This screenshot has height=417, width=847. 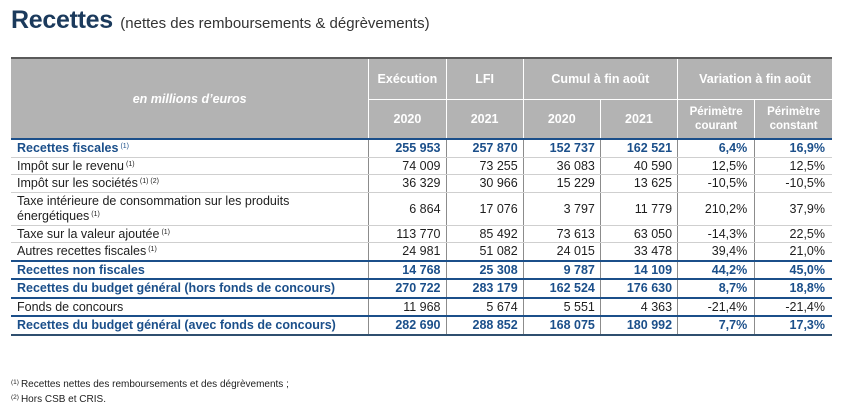 What do you see at coordinates (638, 166) in the screenshot?
I see `cell-cumul-2021: 40 590` at bounding box center [638, 166].